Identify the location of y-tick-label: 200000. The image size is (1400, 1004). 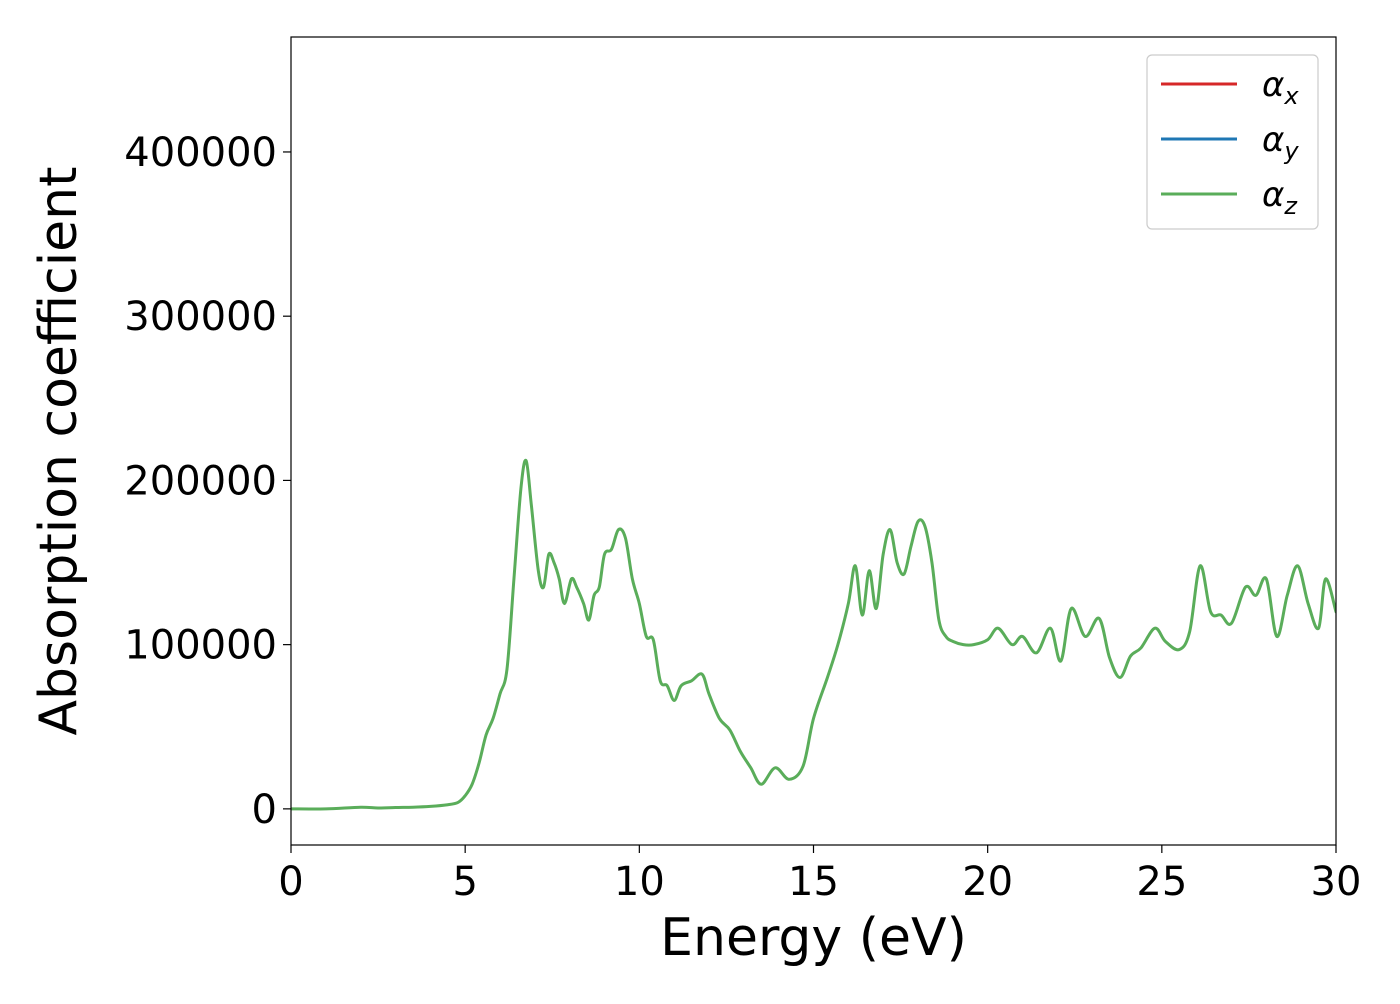
(200, 481).